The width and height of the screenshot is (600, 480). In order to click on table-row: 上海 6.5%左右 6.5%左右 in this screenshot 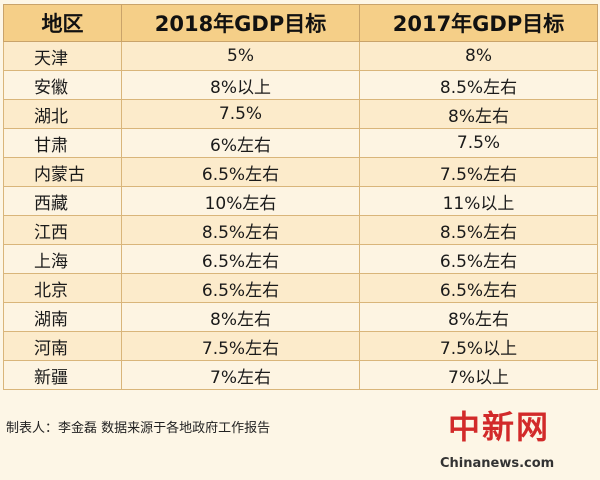, I will do `click(300, 259)`.